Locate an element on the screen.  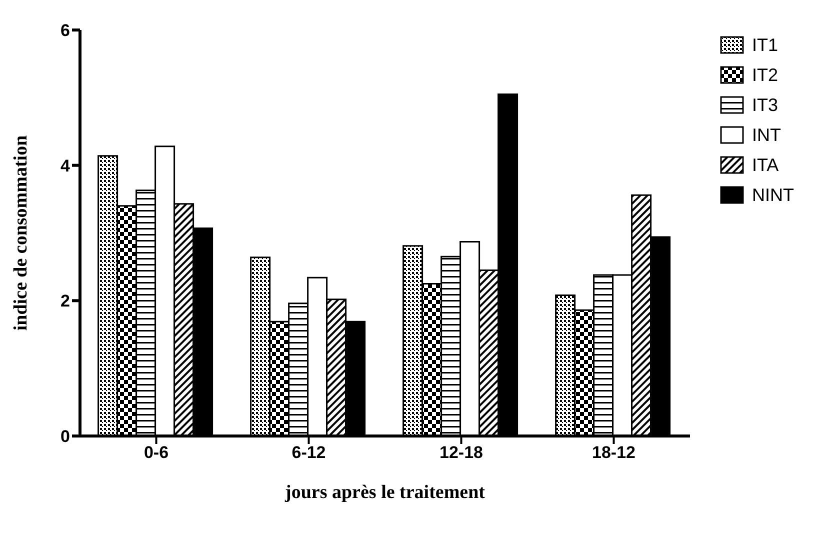
y-tick-label: 2 is located at coordinates (65, 301).